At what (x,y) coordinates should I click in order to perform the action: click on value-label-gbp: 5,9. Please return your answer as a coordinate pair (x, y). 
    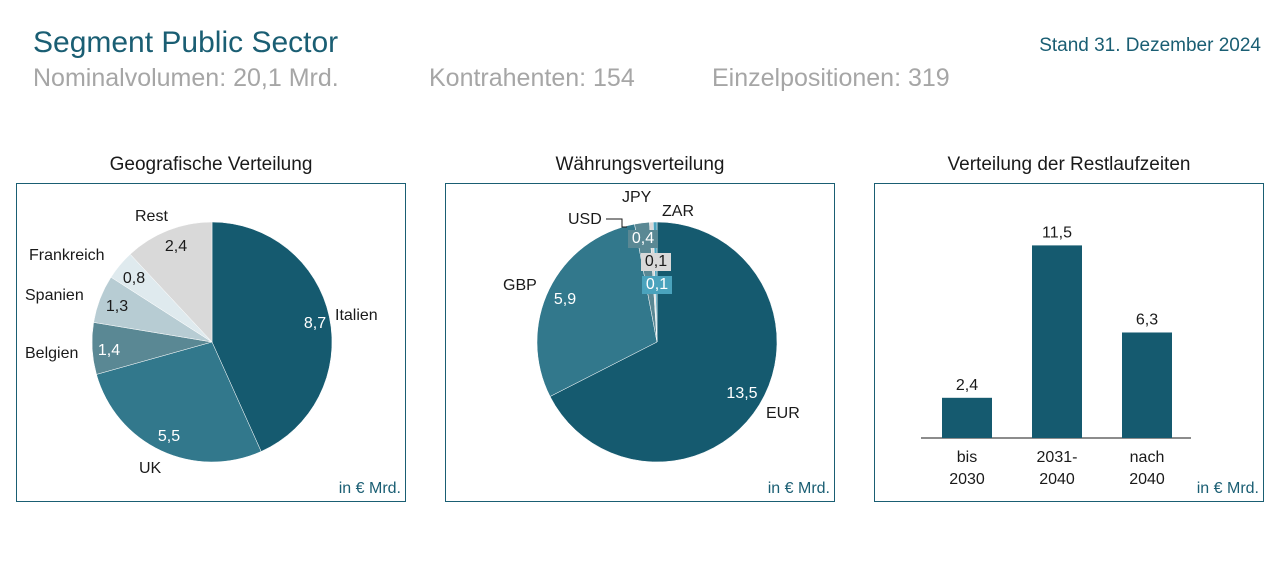
    Looking at the image, I should click on (565, 299).